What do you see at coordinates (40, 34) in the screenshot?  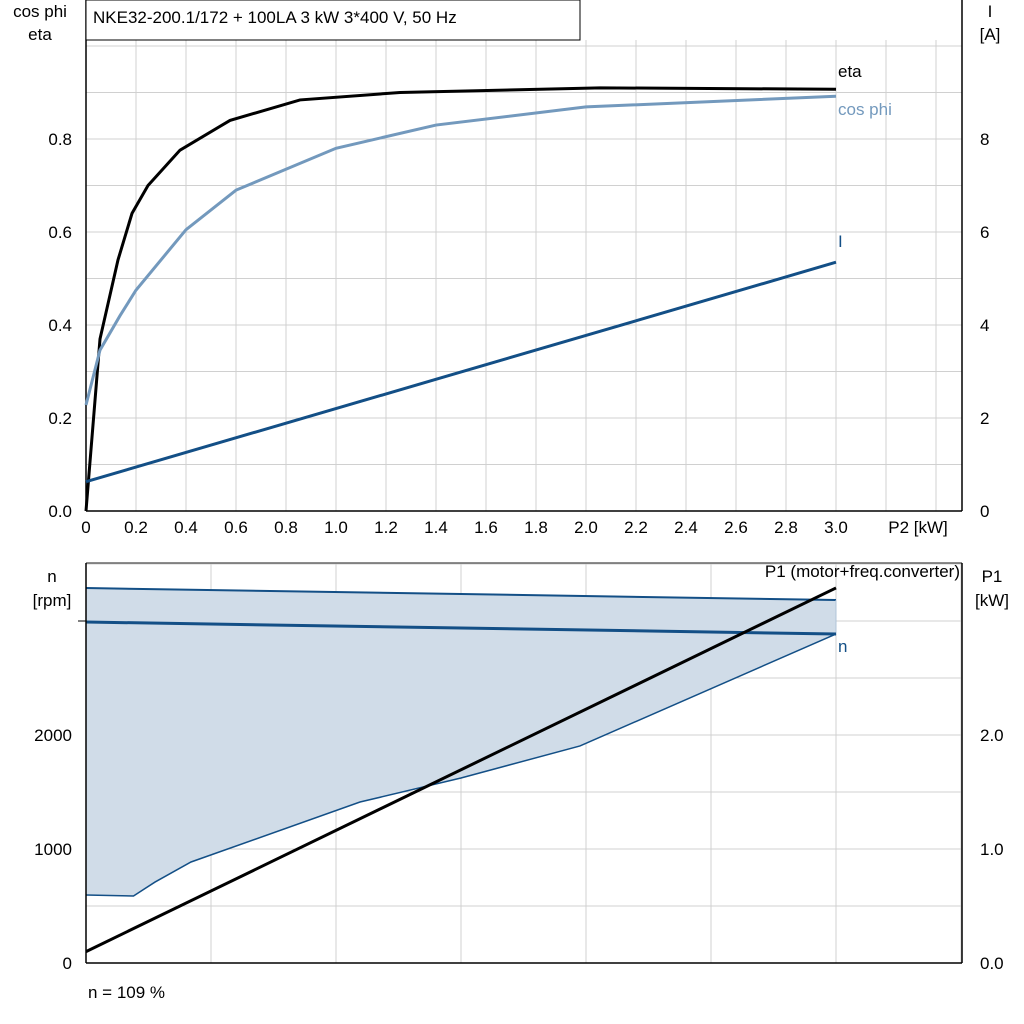 I see `y-axis-label-left: eta` at bounding box center [40, 34].